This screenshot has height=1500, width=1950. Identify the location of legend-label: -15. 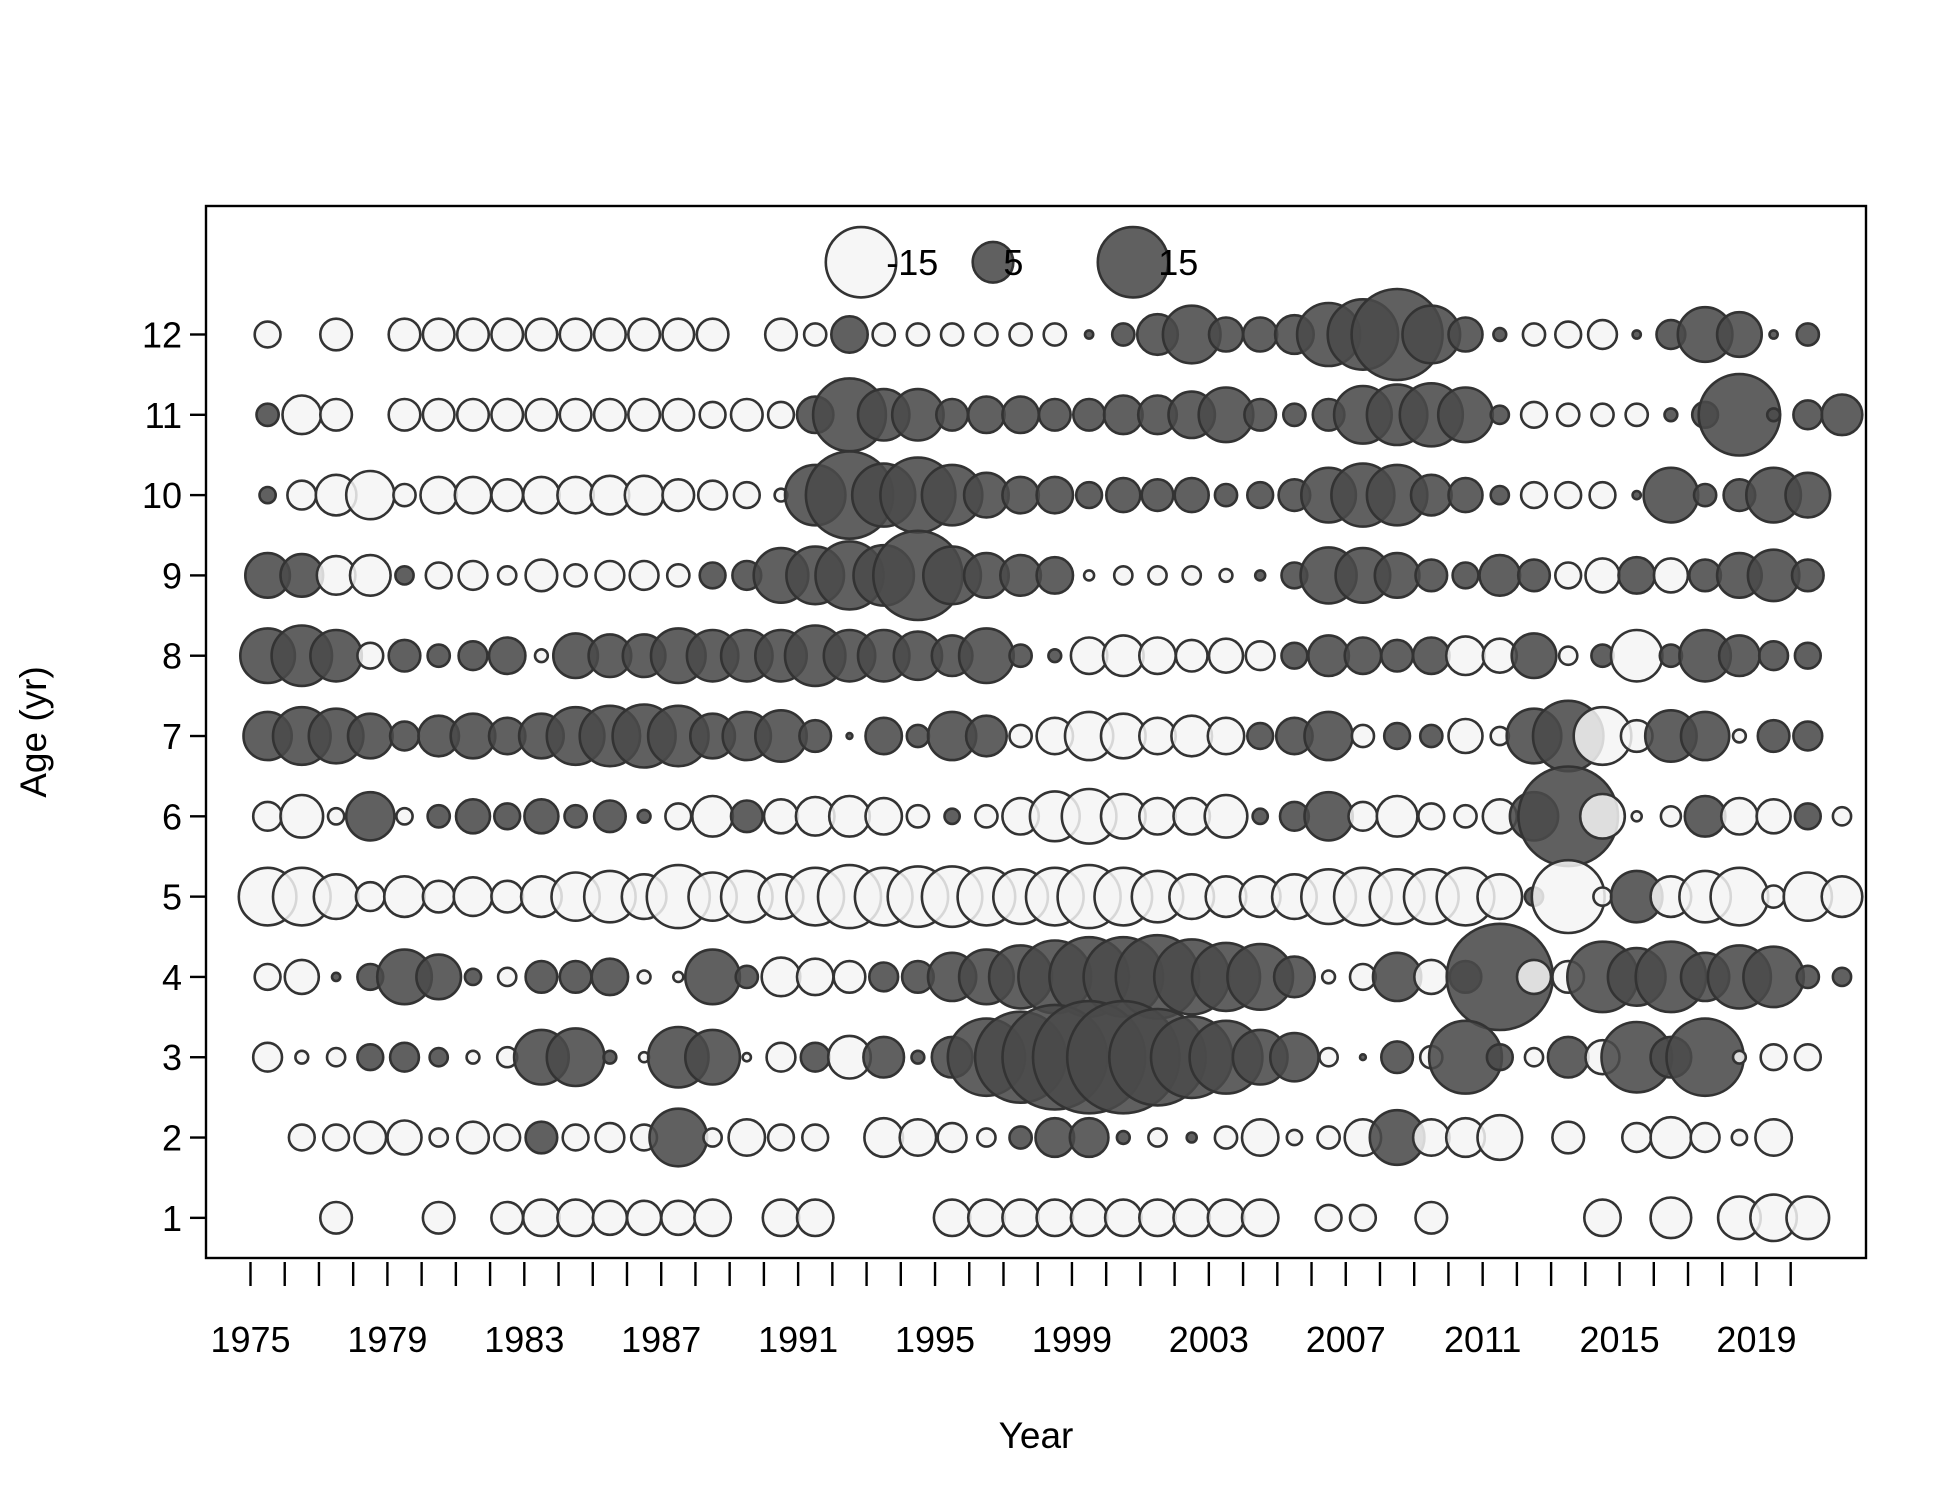
(912, 262).